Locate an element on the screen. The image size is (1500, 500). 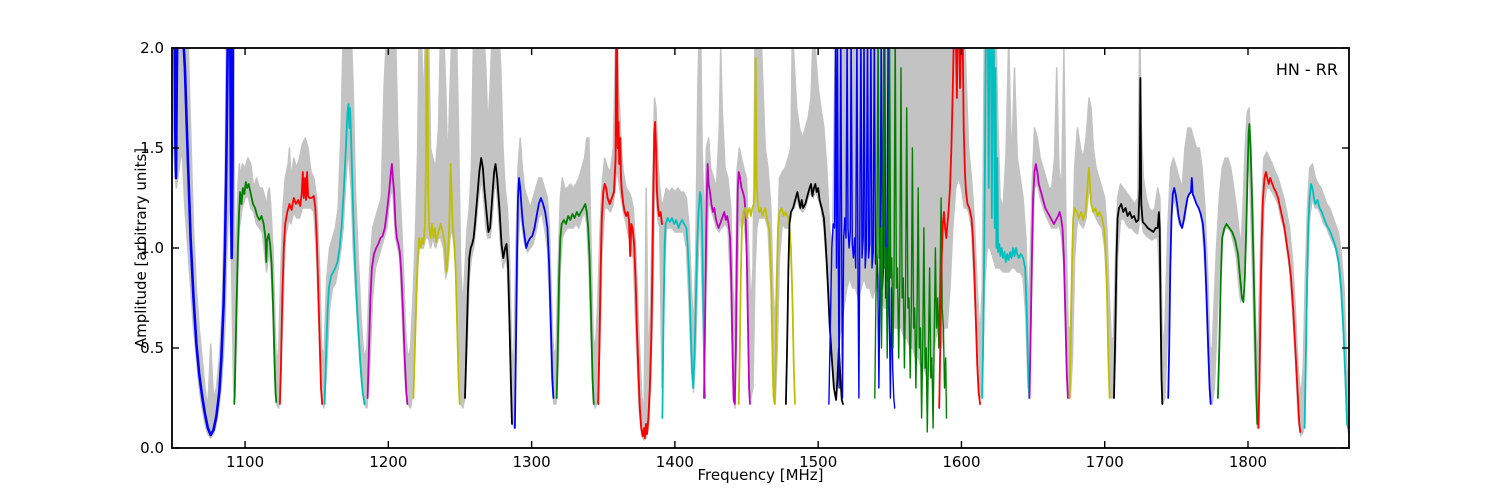
x-tick-label: 1100 is located at coordinates (245, 462).